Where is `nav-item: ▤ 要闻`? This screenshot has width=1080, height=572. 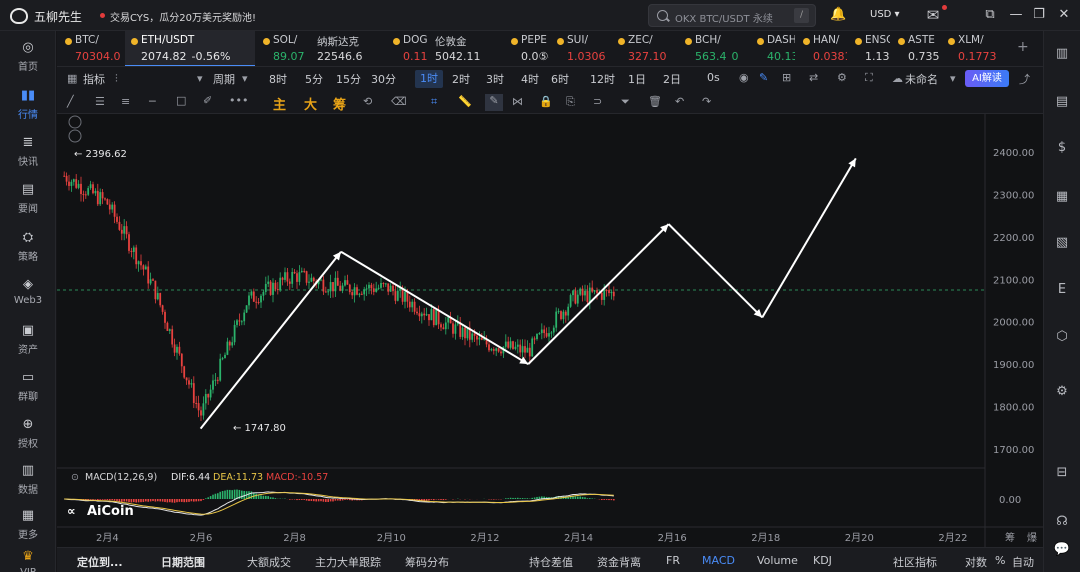 nav-item: ▤ 要闻 is located at coordinates (28, 200).